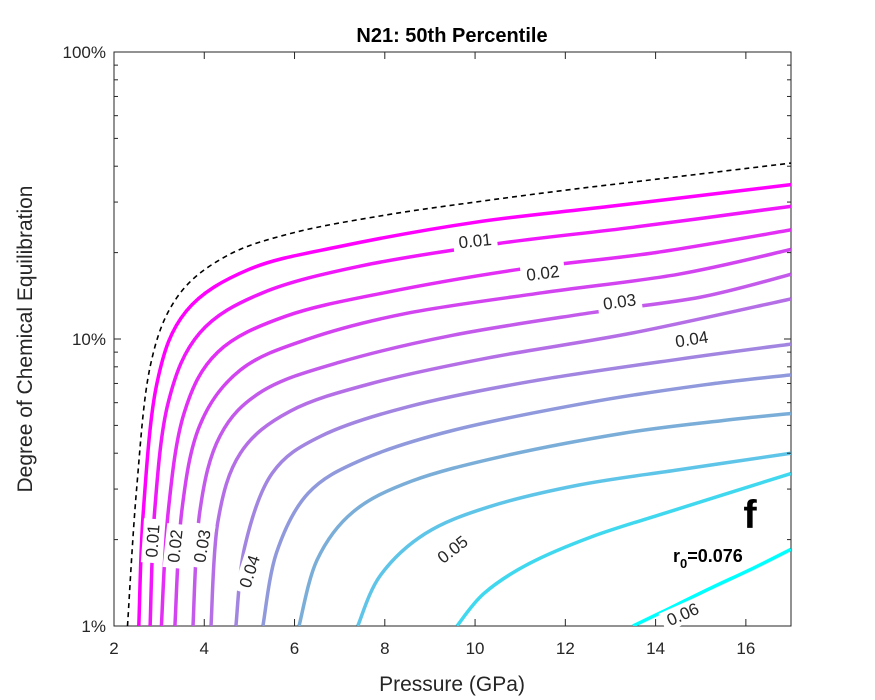 This screenshot has height=700, width=875. Describe the element at coordinates (451, 36) in the screenshot. I see `chart-title: N21: 50th Percentile` at that location.